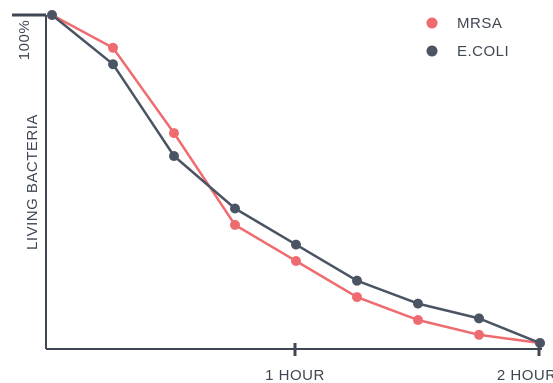 The height and width of the screenshot is (383, 553). What do you see at coordinates (467, 37) in the screenshot?
I see `legend: MRSA E.COLI` at bounding box center [467, 37].